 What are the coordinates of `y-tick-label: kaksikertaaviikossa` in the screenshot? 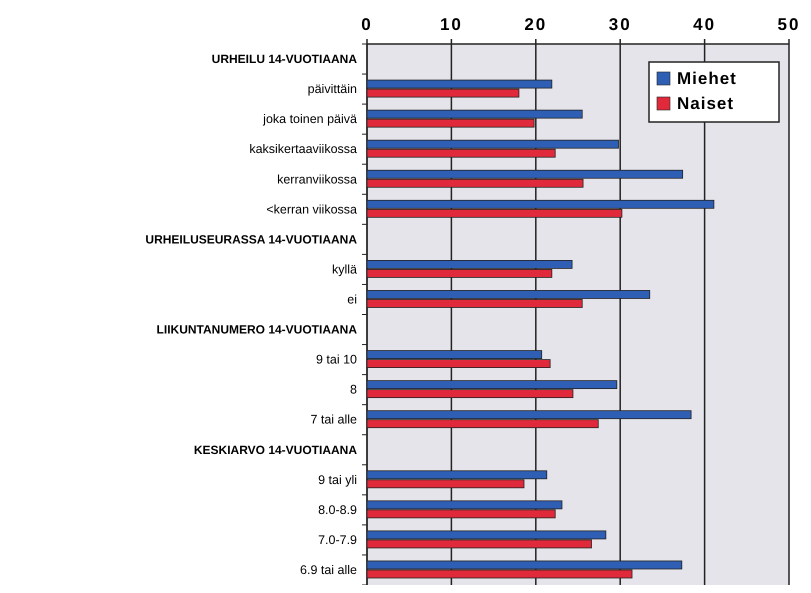 It's located at (303, 149).